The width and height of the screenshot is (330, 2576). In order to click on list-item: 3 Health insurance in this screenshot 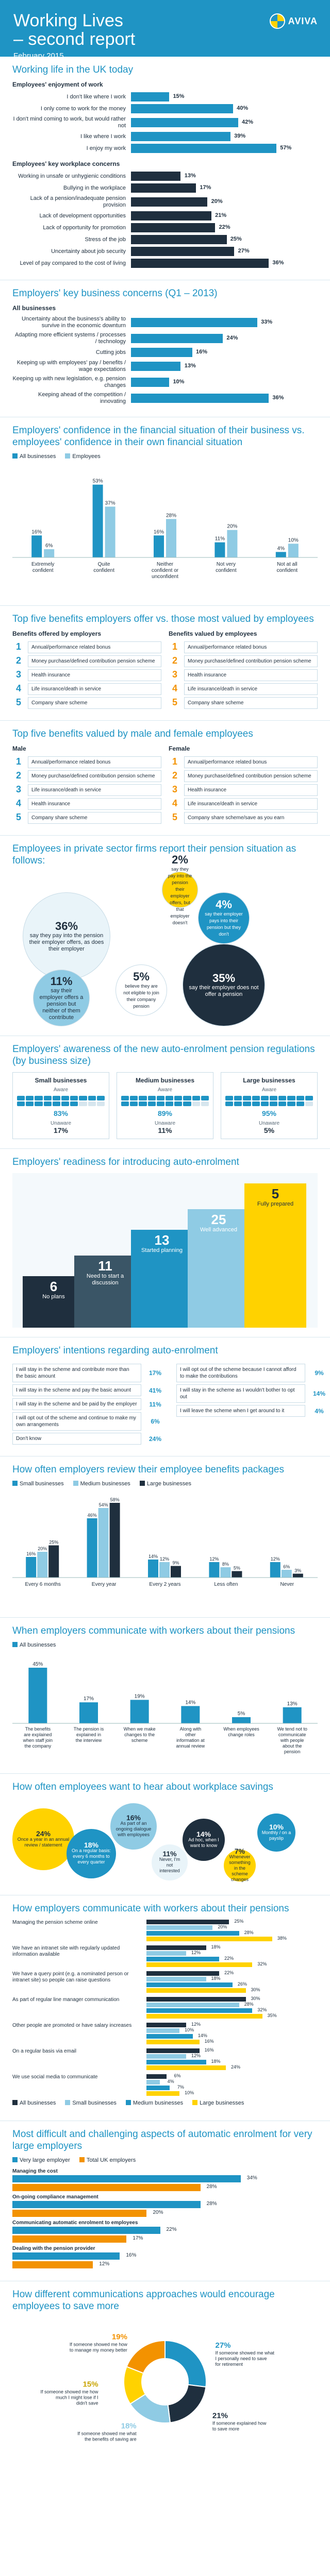, I will do `click(86, 675)`.